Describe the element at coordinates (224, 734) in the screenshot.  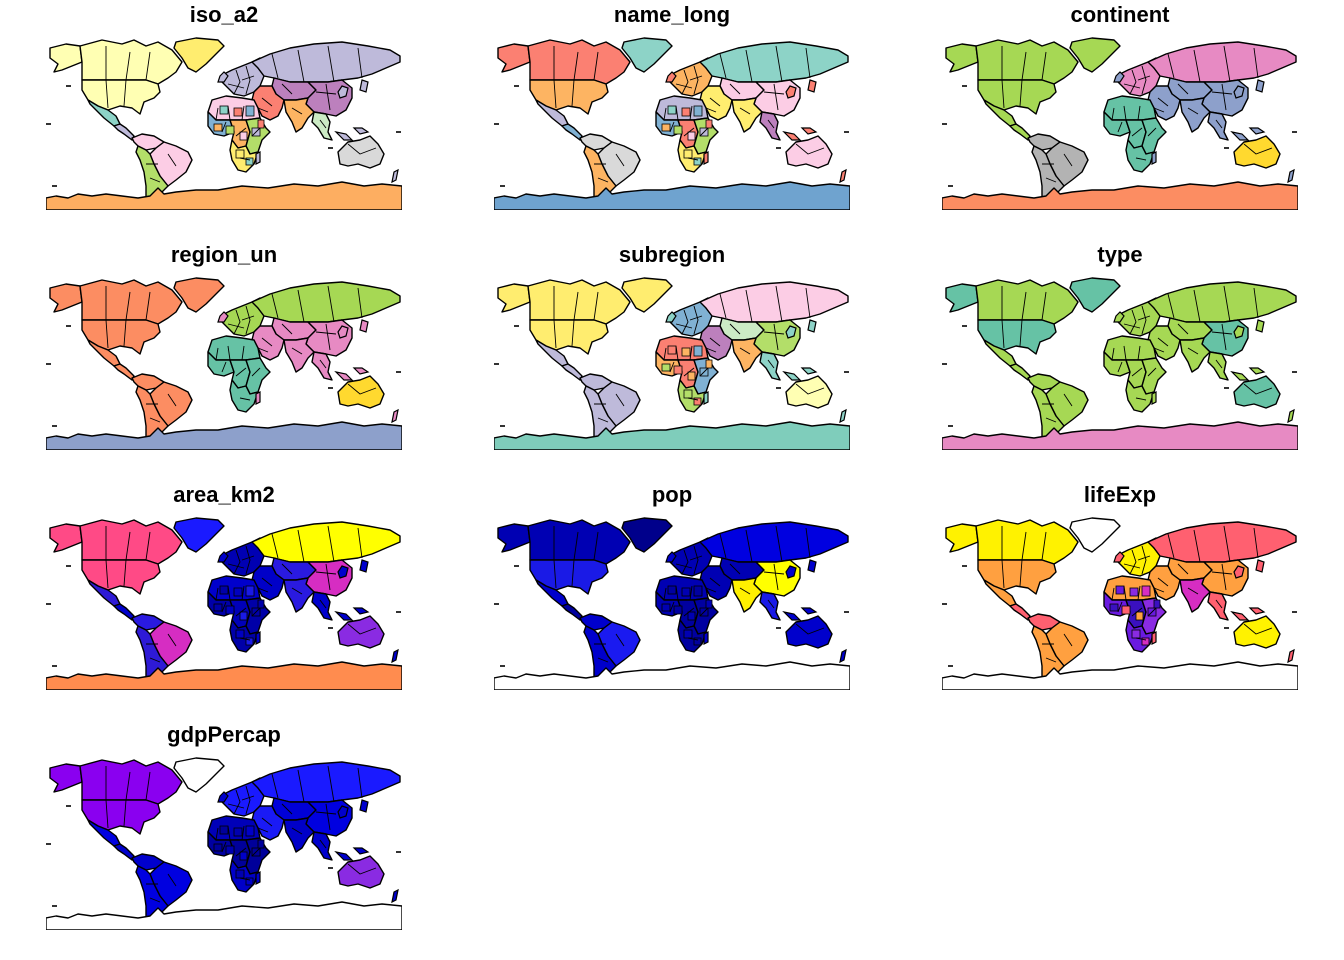
I see `panel-title: gdpPercap` at that location.